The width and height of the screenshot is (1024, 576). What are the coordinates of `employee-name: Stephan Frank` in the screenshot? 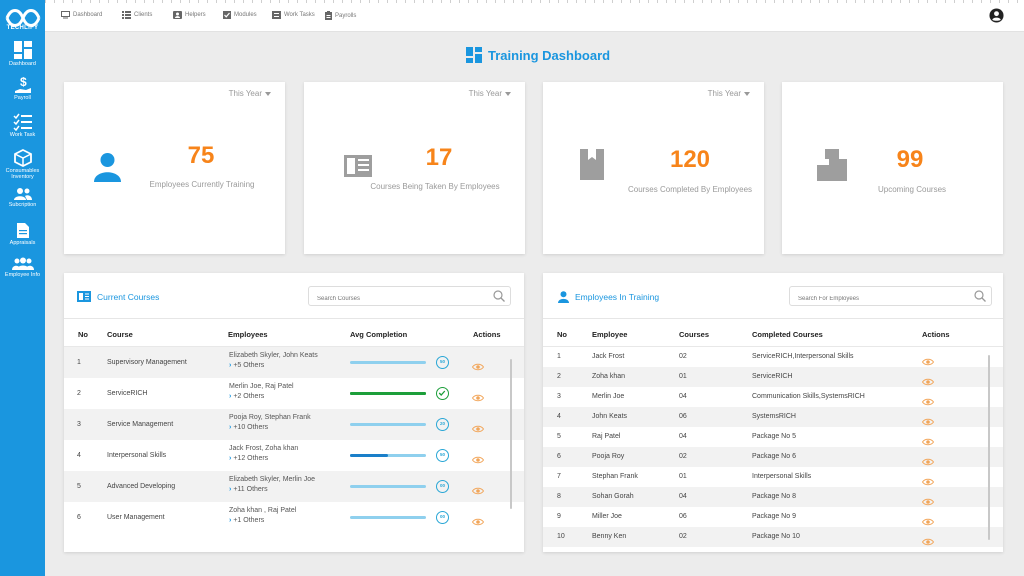 It's located at (615, 476).